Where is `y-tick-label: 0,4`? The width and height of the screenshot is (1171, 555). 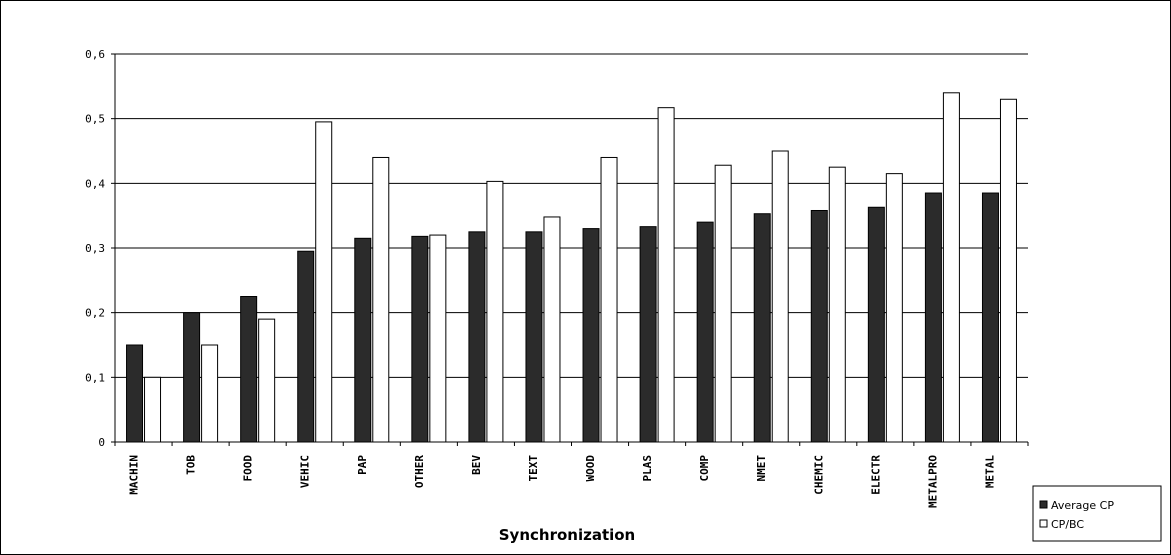
y-tick-label: 0,4 is located at coordinates (95, 183).